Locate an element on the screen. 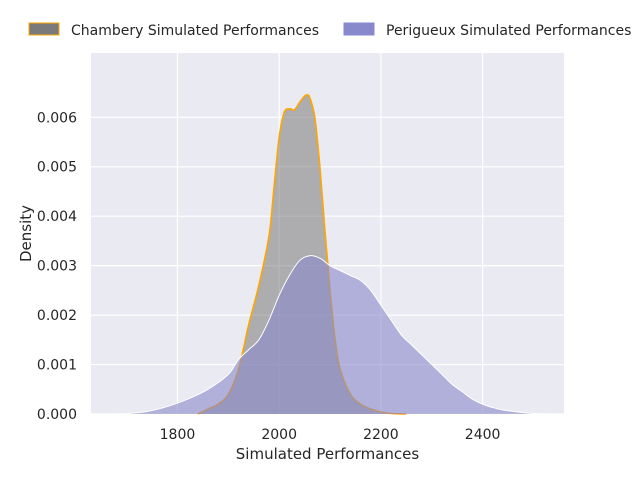 The width and height of the screenshot is (640, 480). x-tick-label: 2000 is located at coordinates (279, 435).